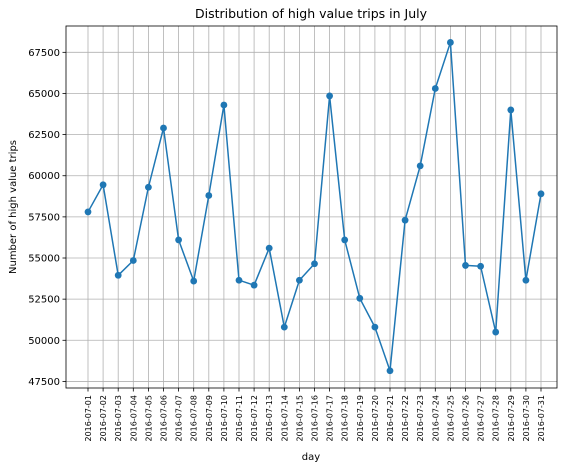  I want to click on x-tick-label: 2016-07-25, so click(450, 418).